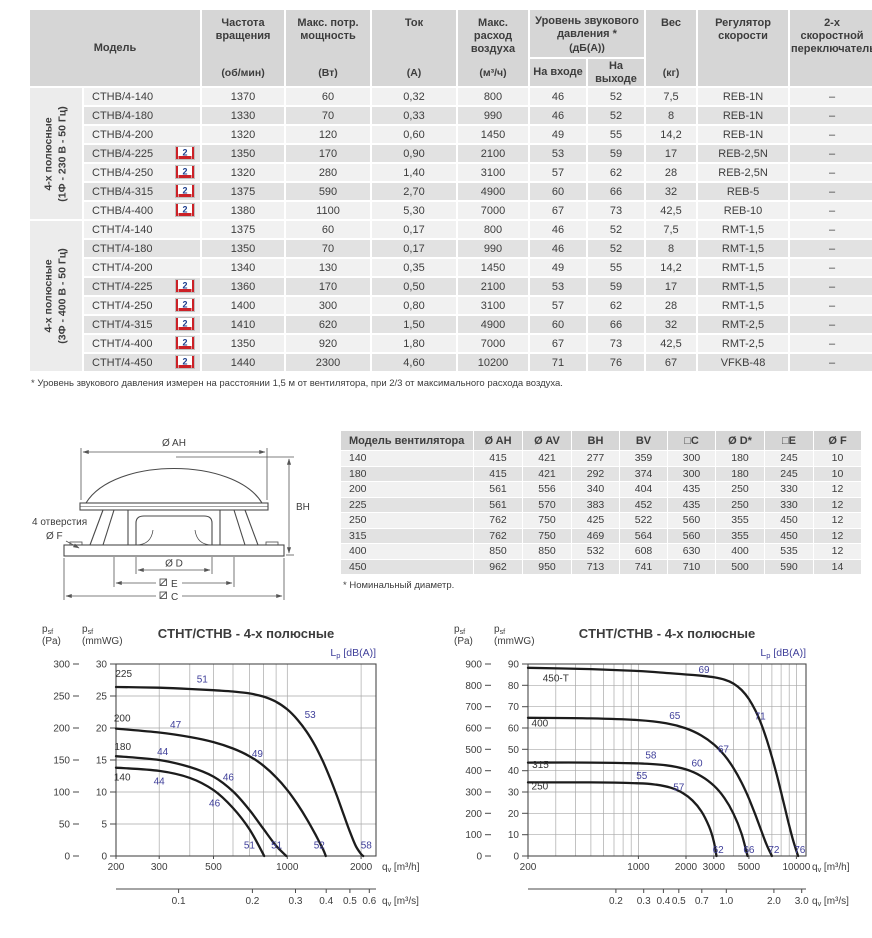 Image resolution: width=872 pixels, height=938 pixels. Describe the element at coordinates (104, 857) in the screenshot. I see `y-tick-mm: 0` at that location.